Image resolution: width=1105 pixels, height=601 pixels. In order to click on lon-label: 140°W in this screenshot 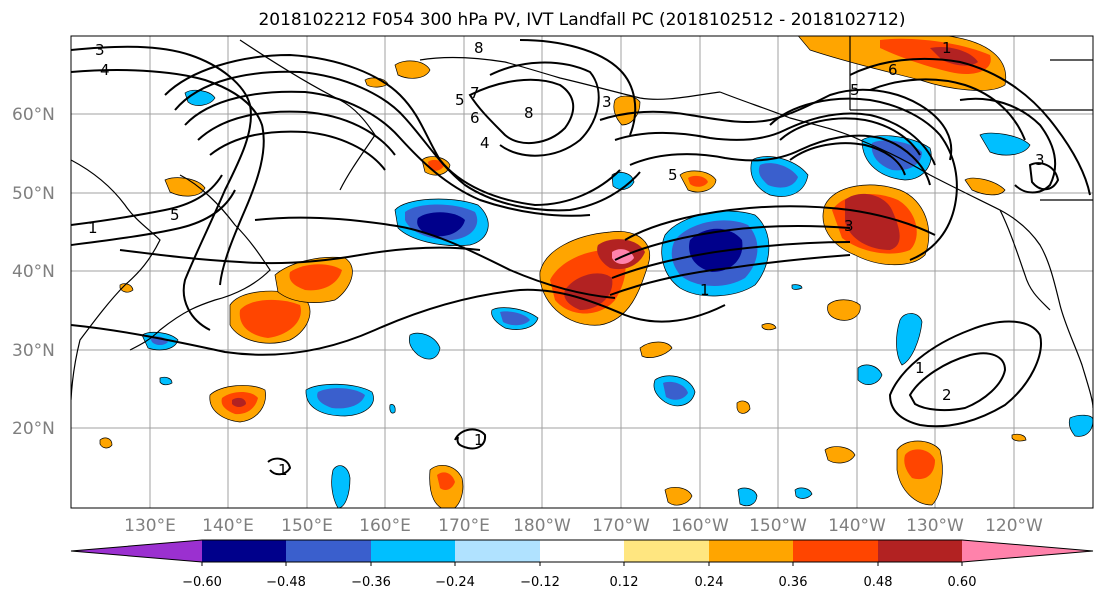, I will do `click(857, 526)`.